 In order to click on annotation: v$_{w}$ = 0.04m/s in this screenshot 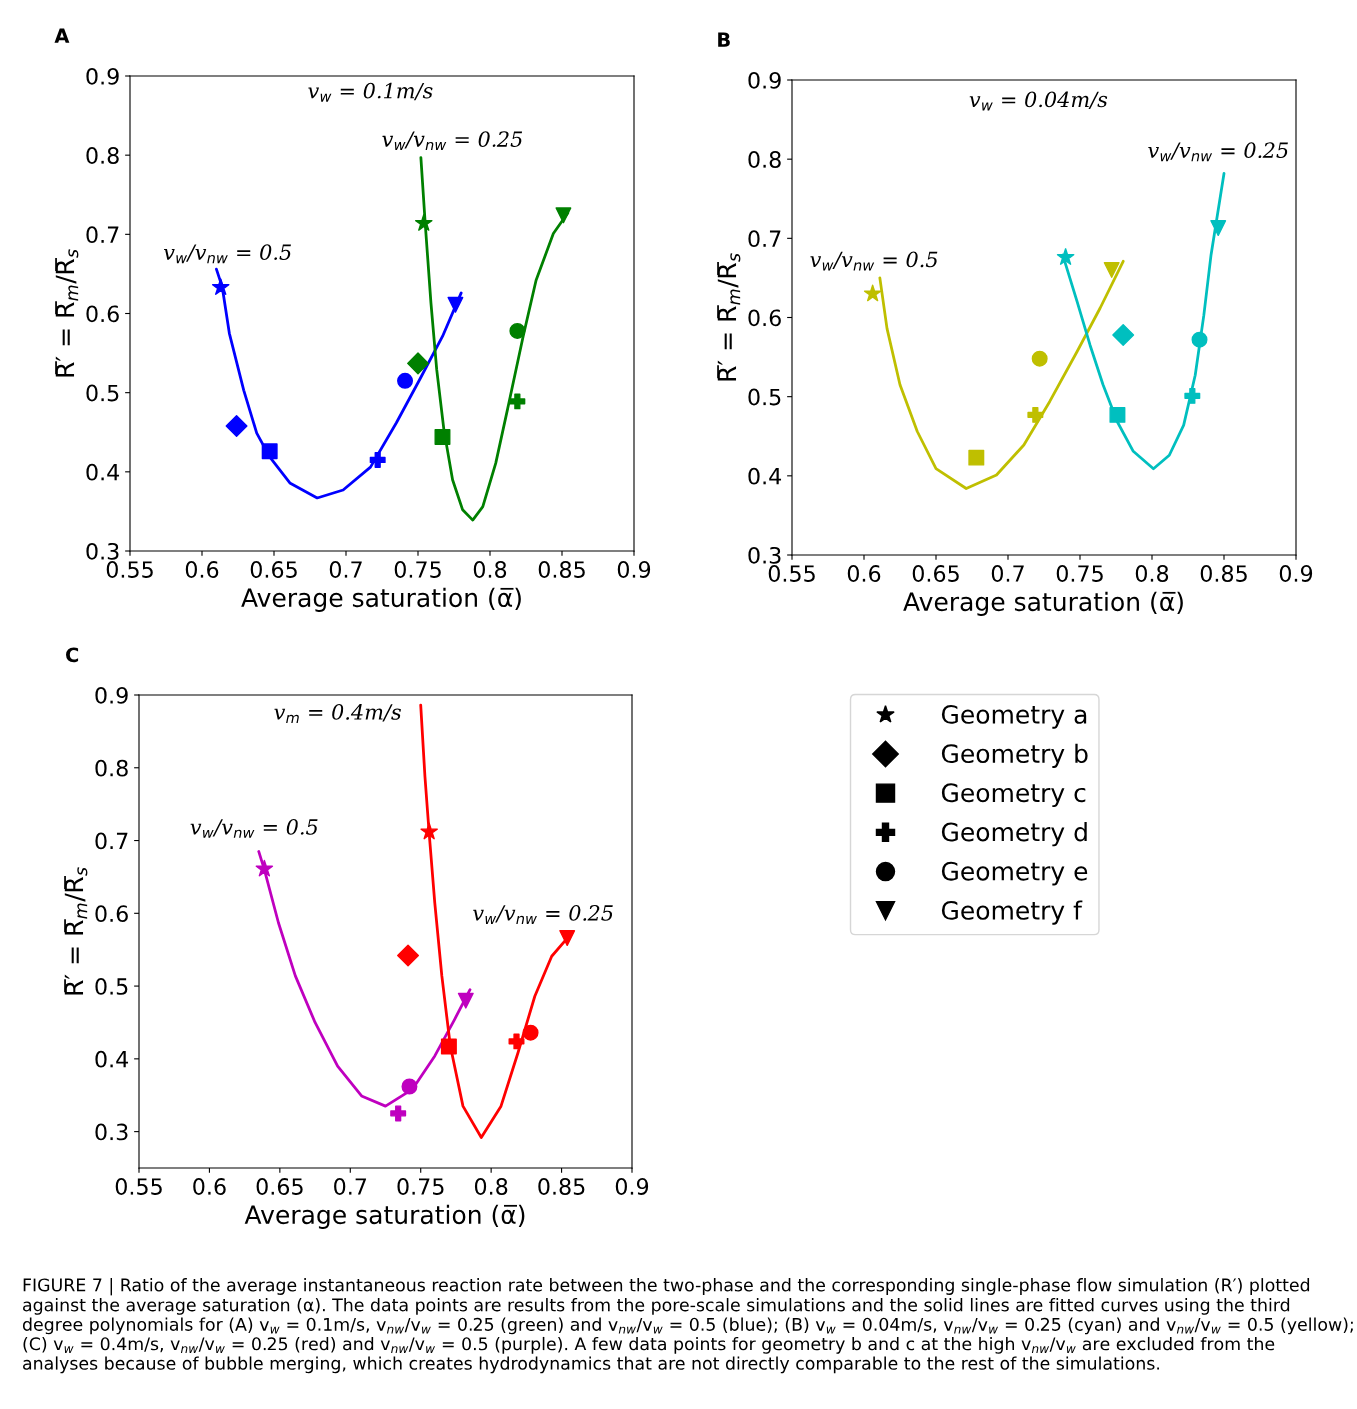, I will do `click(1038, 101)`.